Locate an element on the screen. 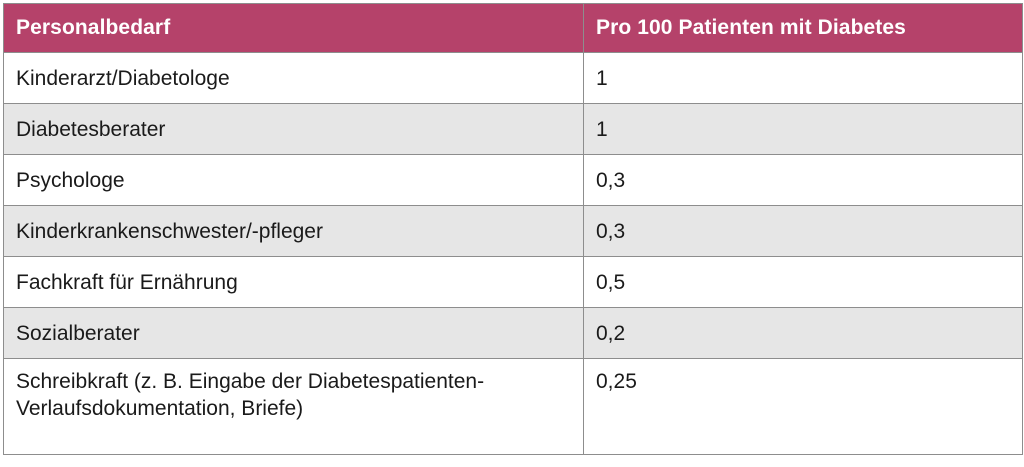  value-cell: 0,25 is located at coordinates (803, 406).